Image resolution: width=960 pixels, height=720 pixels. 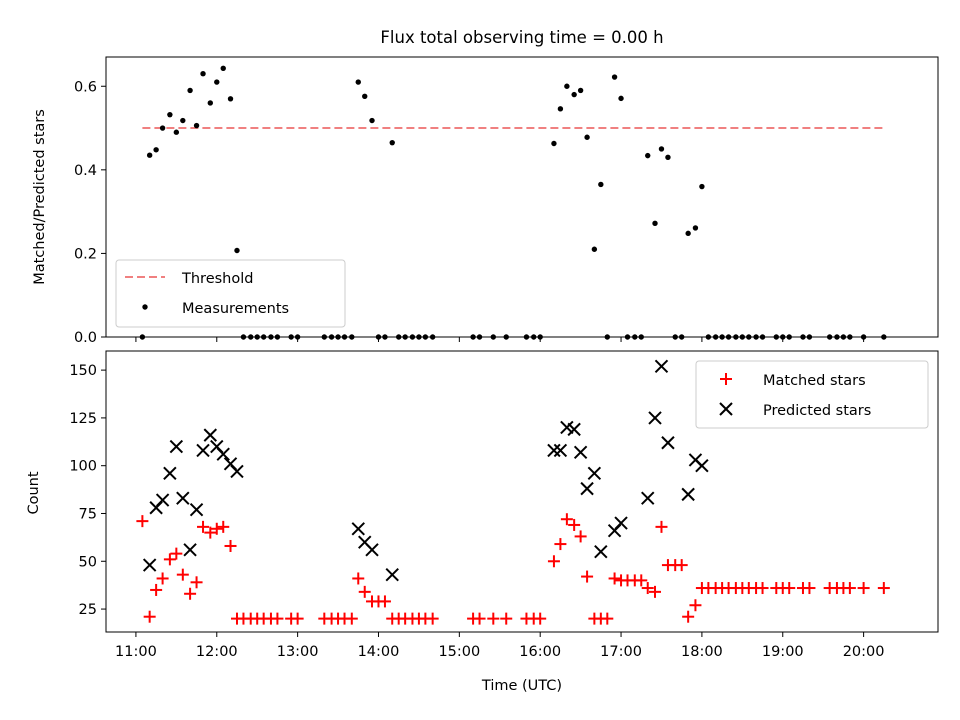 I want to click on bottom-y-tick-label: 150, so click(x=83, y=371).